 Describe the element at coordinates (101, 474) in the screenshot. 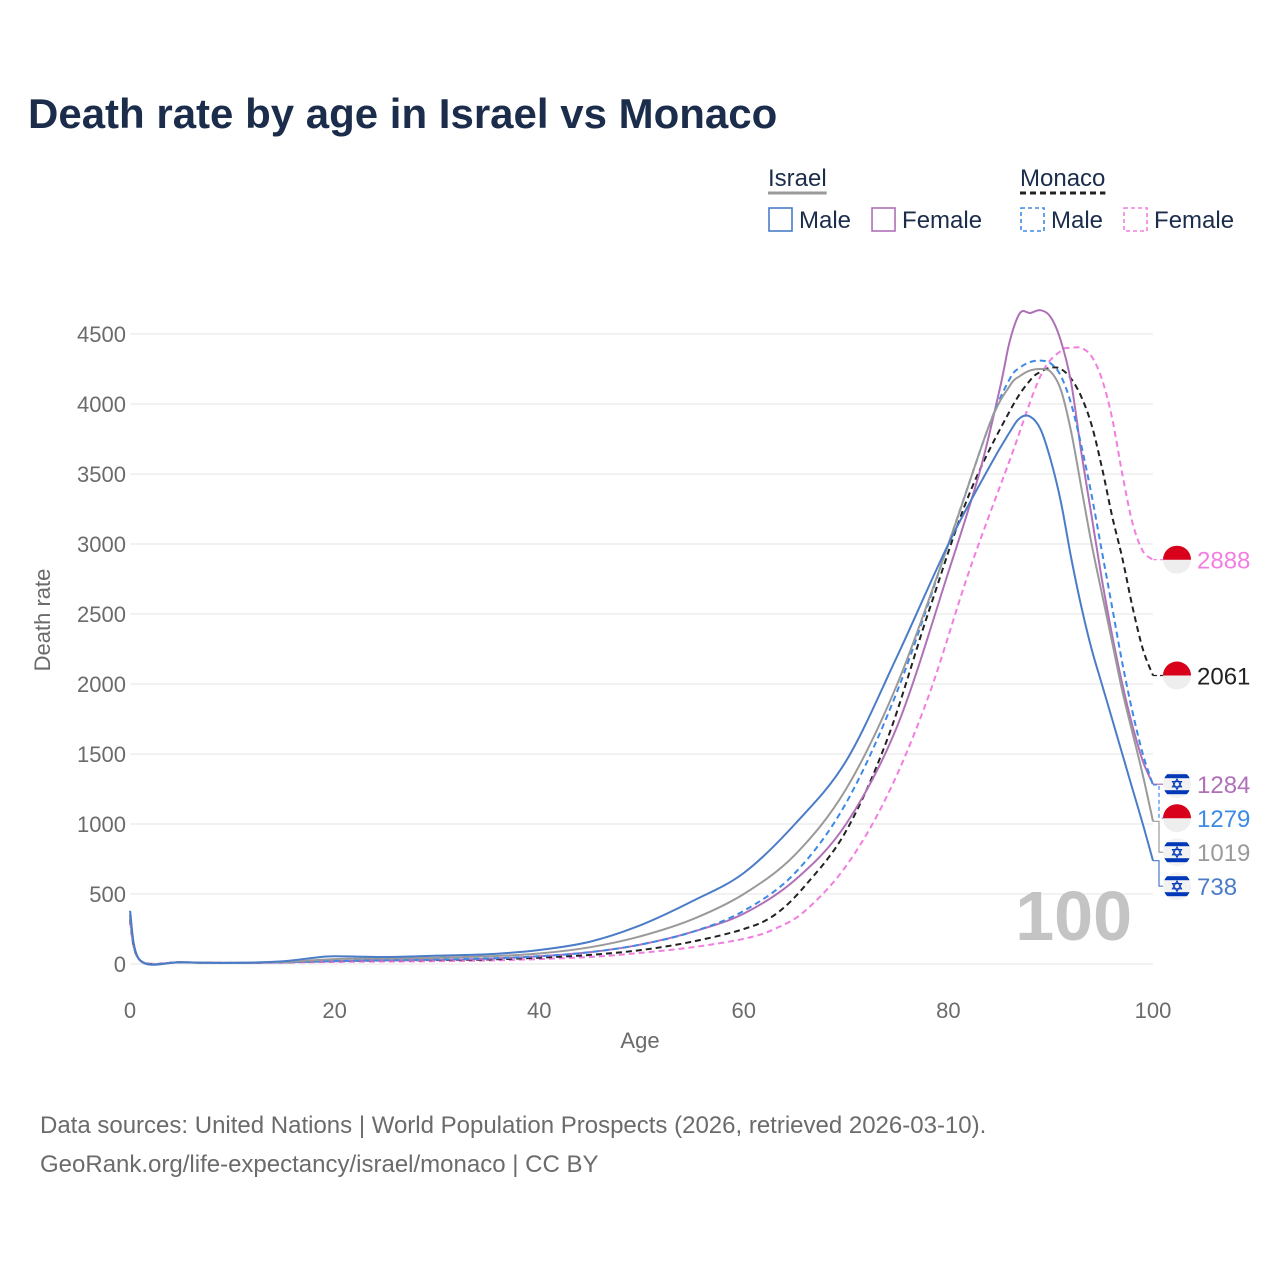

I see `y-tick-label: 3500` at that location.